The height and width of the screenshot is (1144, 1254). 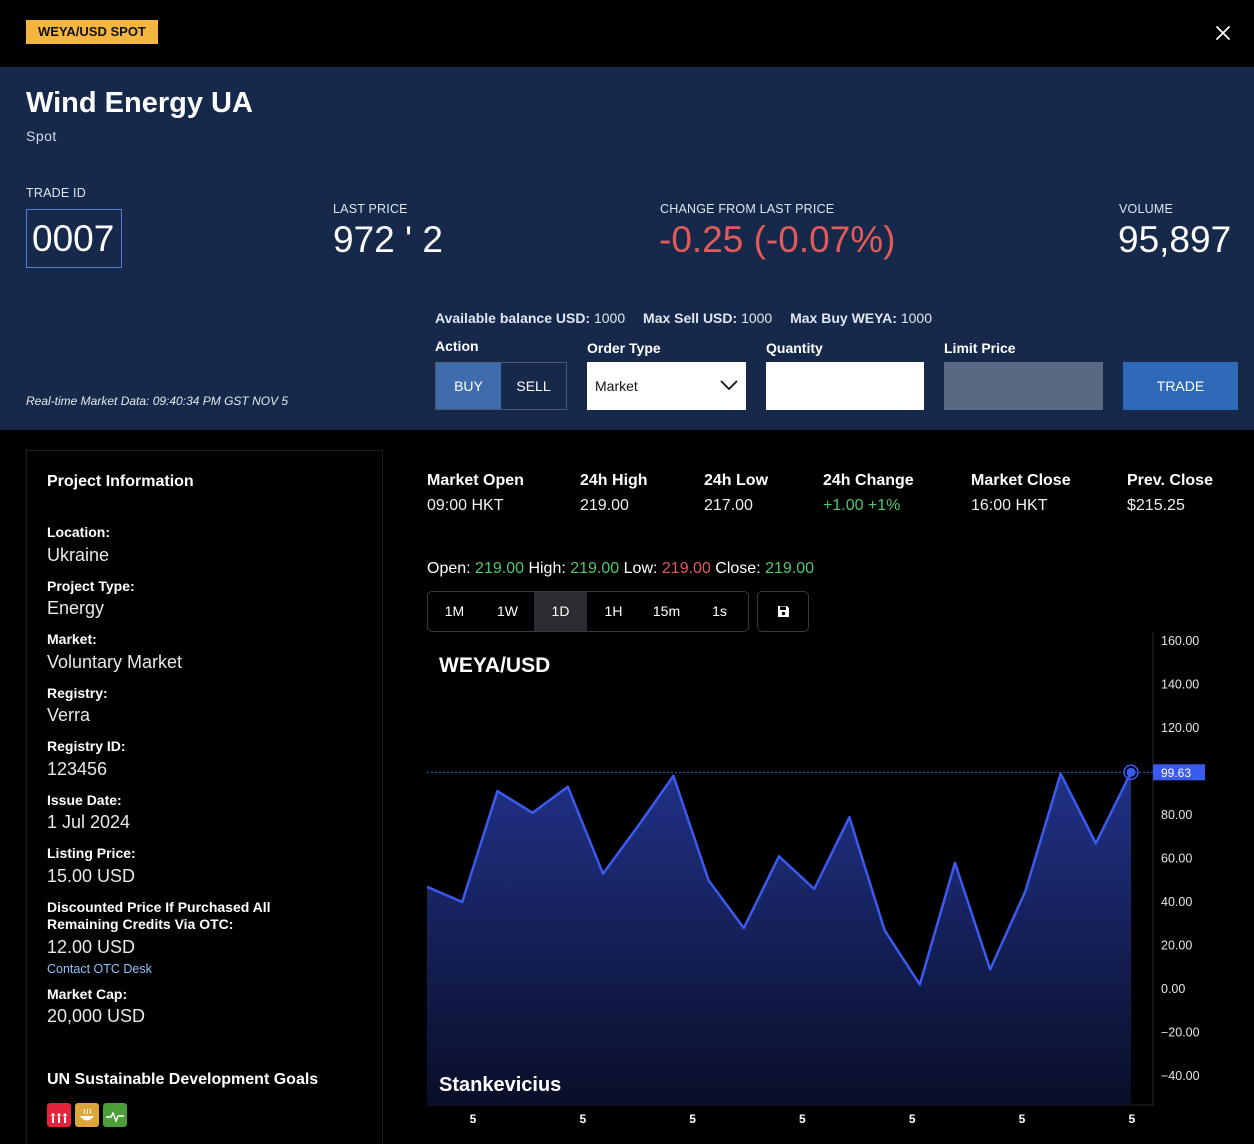 What do you see at coordinates (99, 969) in the screenshot?
I see `contact-otc-link: Contact OTC Desk` at bounding box center [99, 969].